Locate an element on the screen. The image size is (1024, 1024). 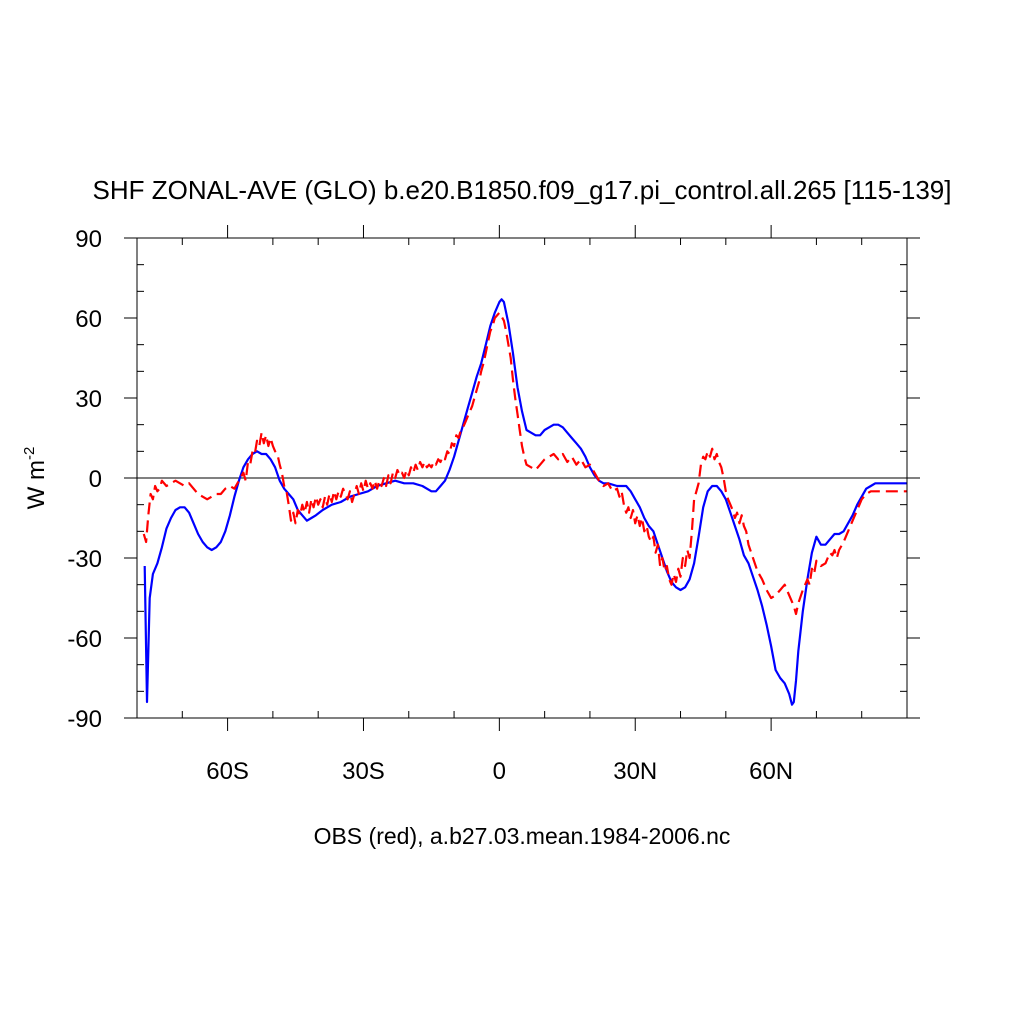
y-tick-label-1: 60 is located at coordinates (88, 319).